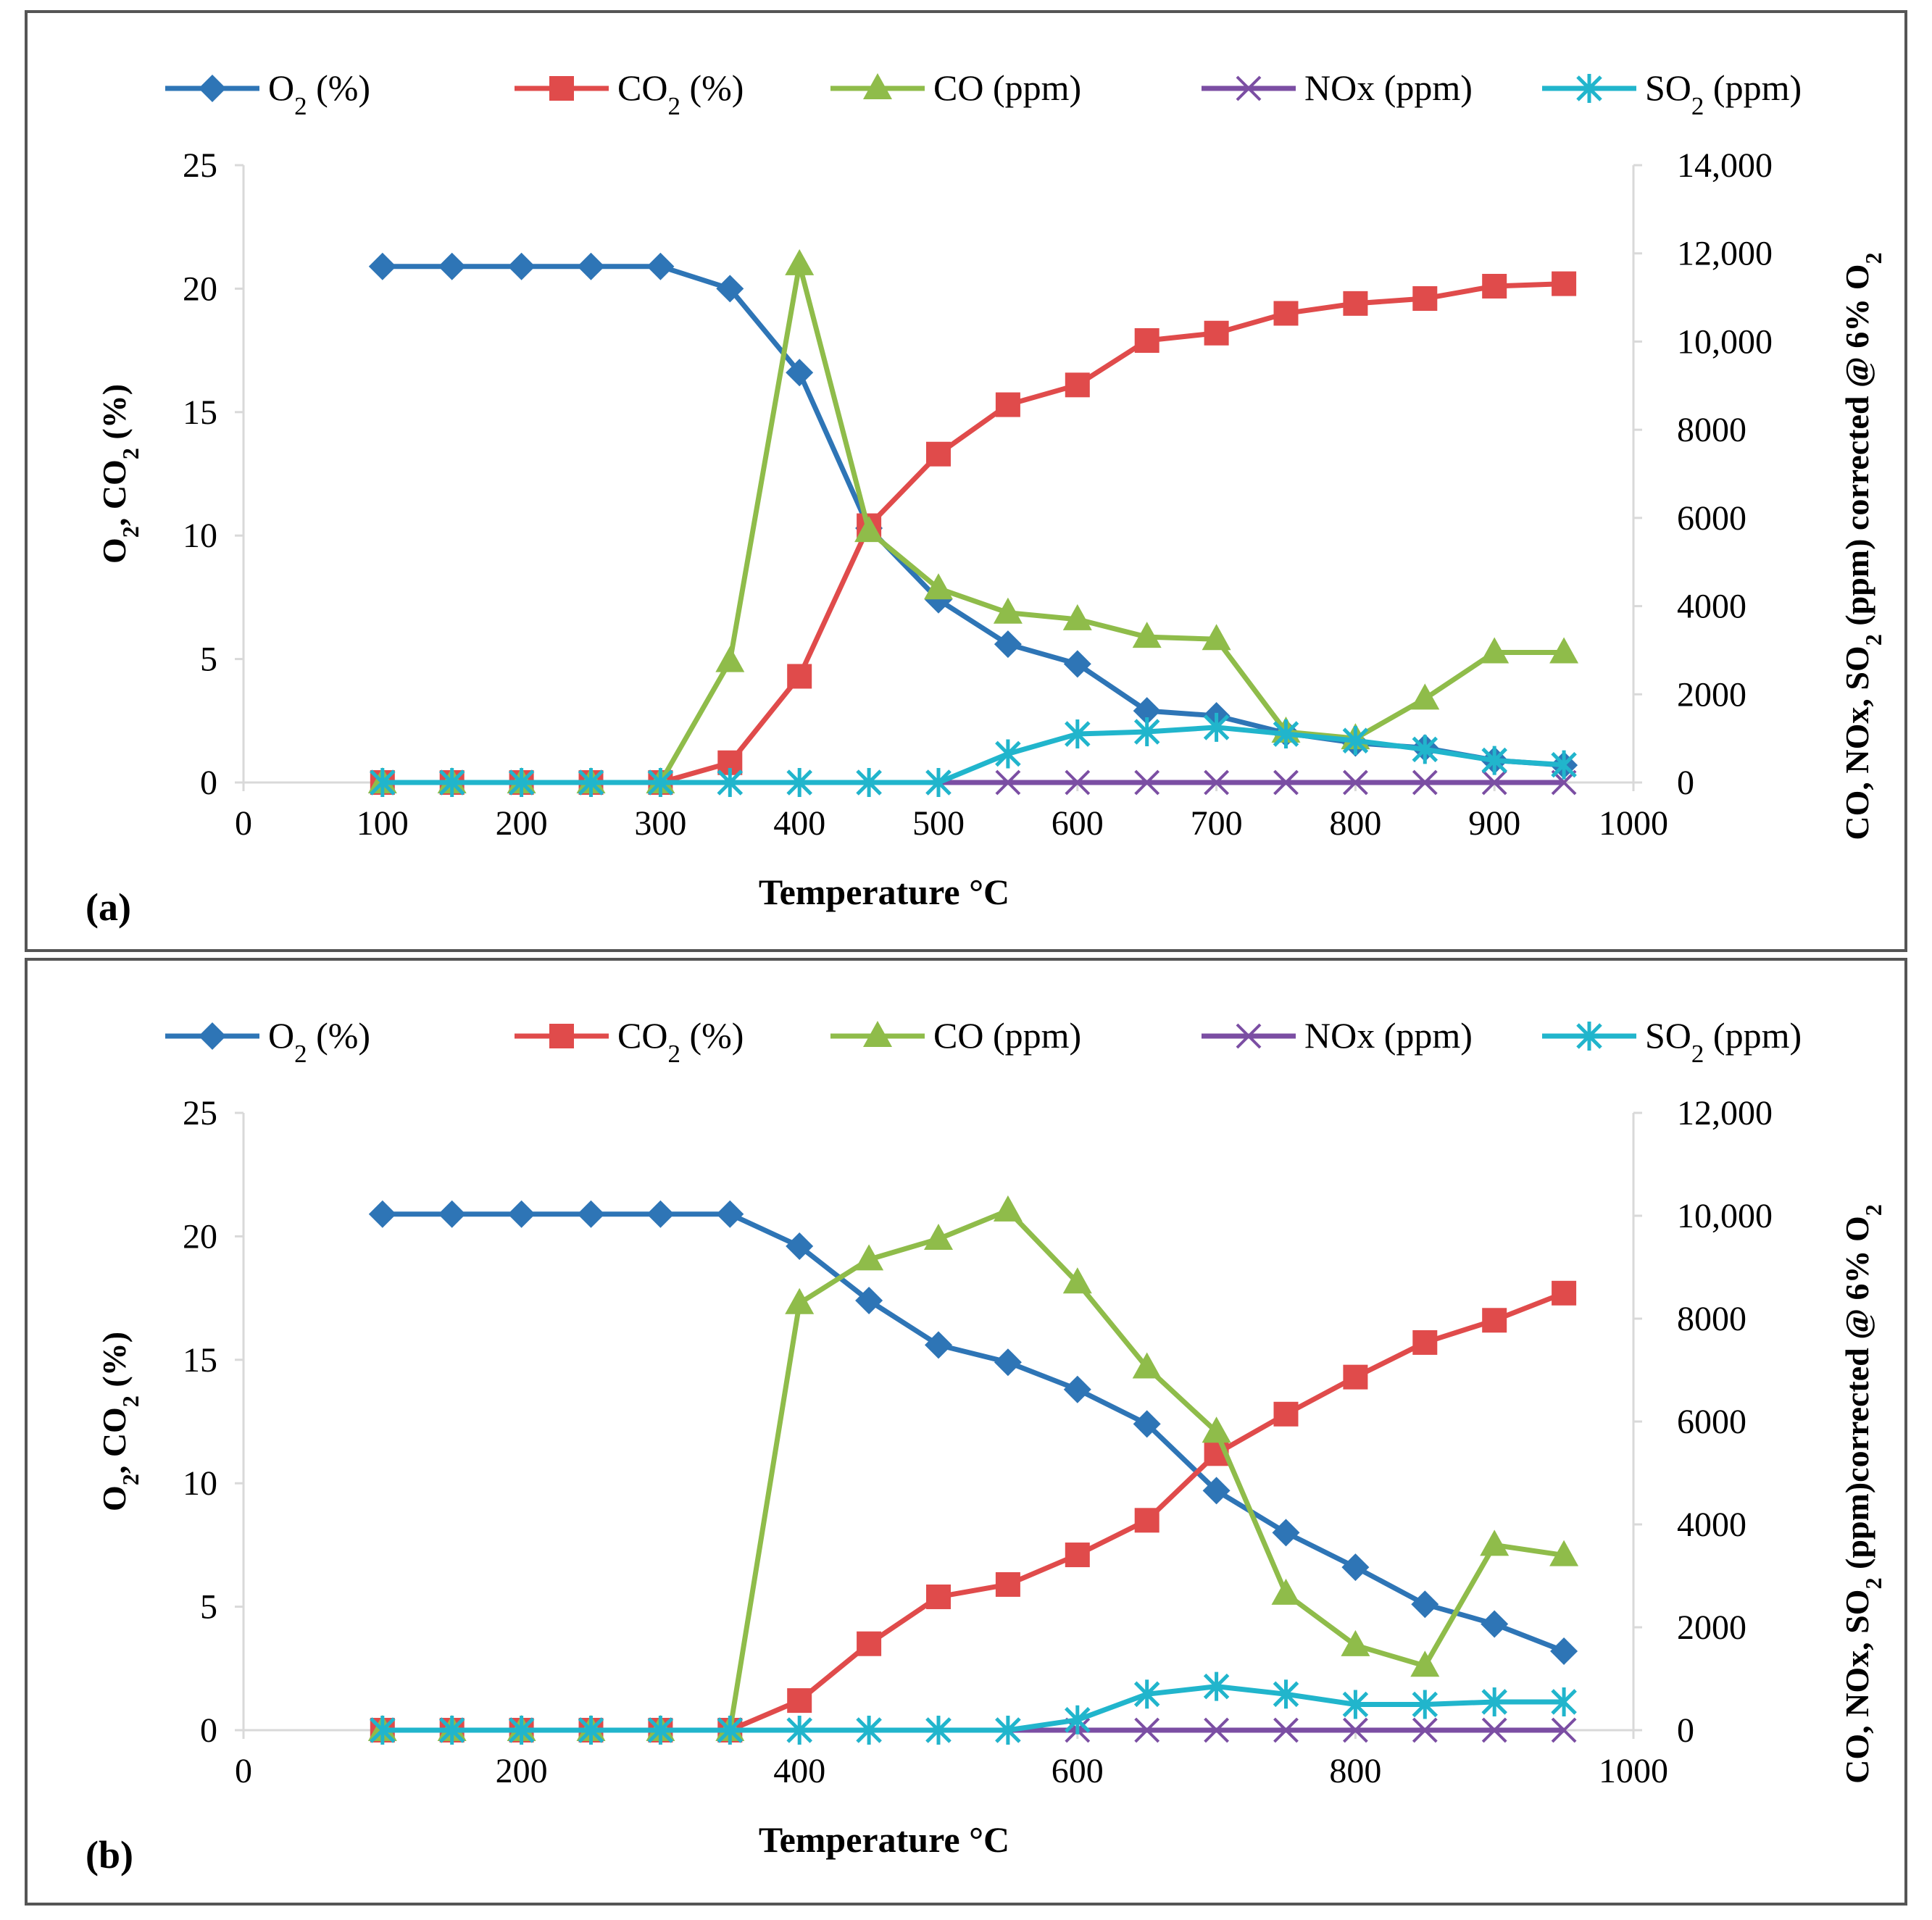 This screenshot has height=1920, width=1932. What do you see at coordinates (956, 1035) in the screenshot?
I see `legend-item-co-ppm: CO (ppm)` at bounding box center [956, 1035].